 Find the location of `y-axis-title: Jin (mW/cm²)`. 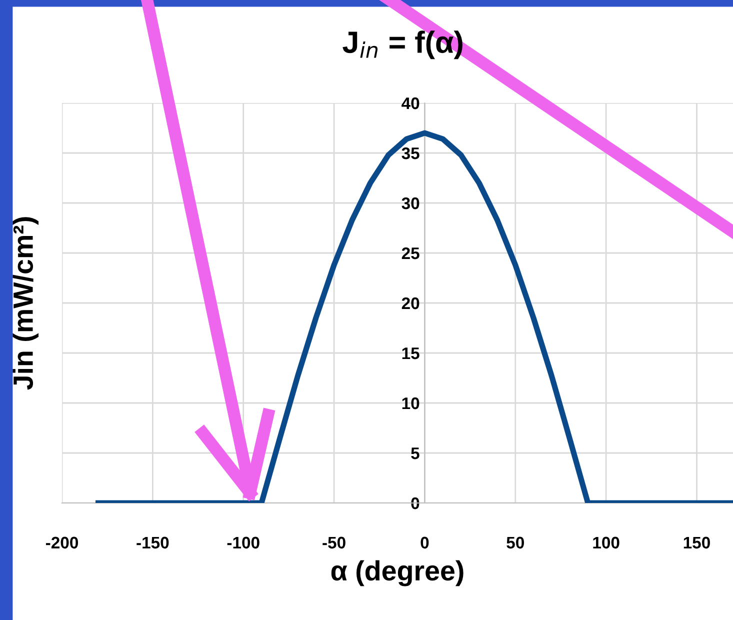

y-axis-title: Jin (mW/cm²) is located at coordinates (25, 303).